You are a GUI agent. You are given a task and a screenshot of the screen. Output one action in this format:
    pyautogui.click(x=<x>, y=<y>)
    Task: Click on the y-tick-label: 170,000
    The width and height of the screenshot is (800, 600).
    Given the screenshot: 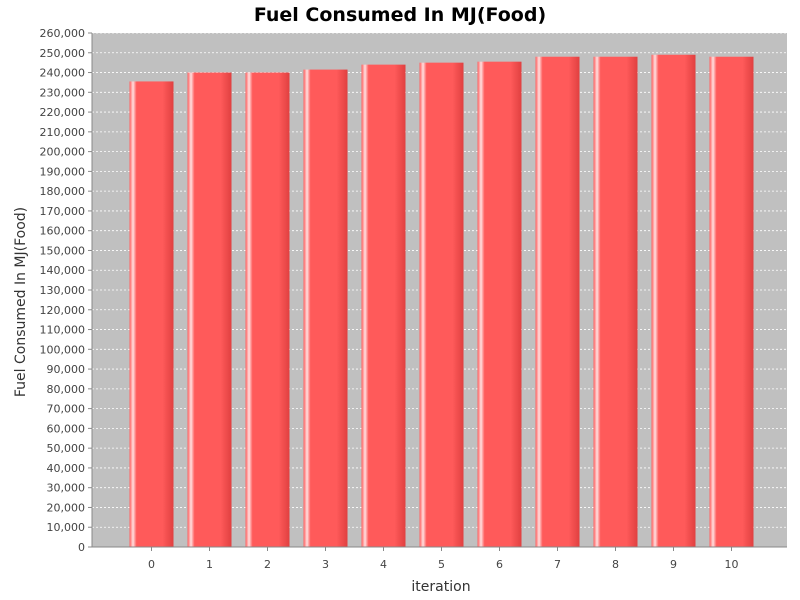 What is the action you would take?
    pyautogui.click(x=63, y=211)
    